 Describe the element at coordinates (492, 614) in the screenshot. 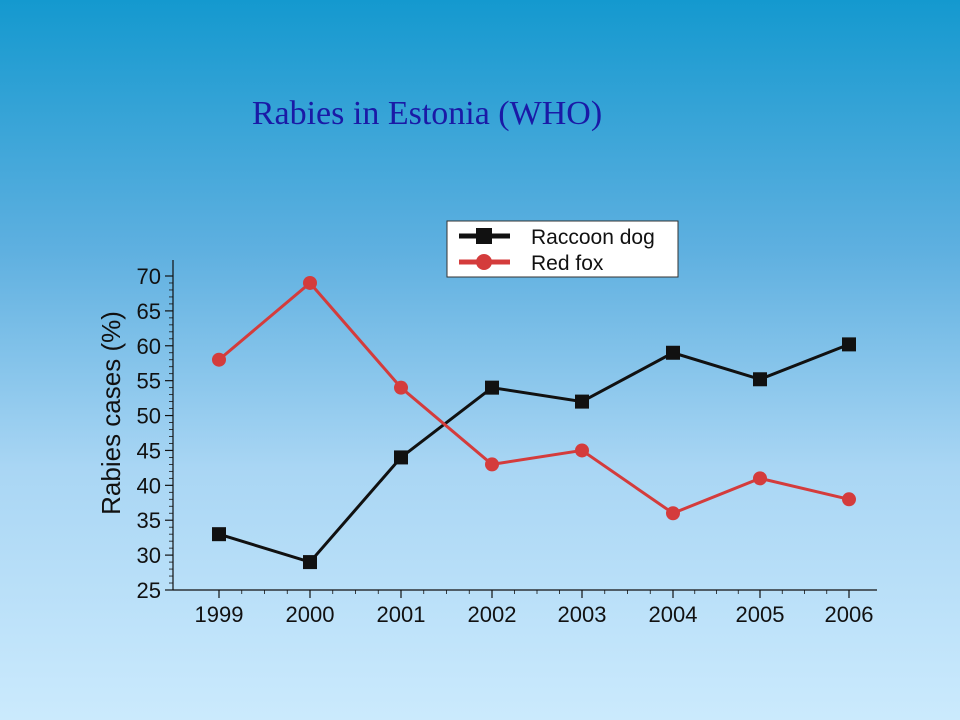

I see `x-tick-label: 2002` at that location.